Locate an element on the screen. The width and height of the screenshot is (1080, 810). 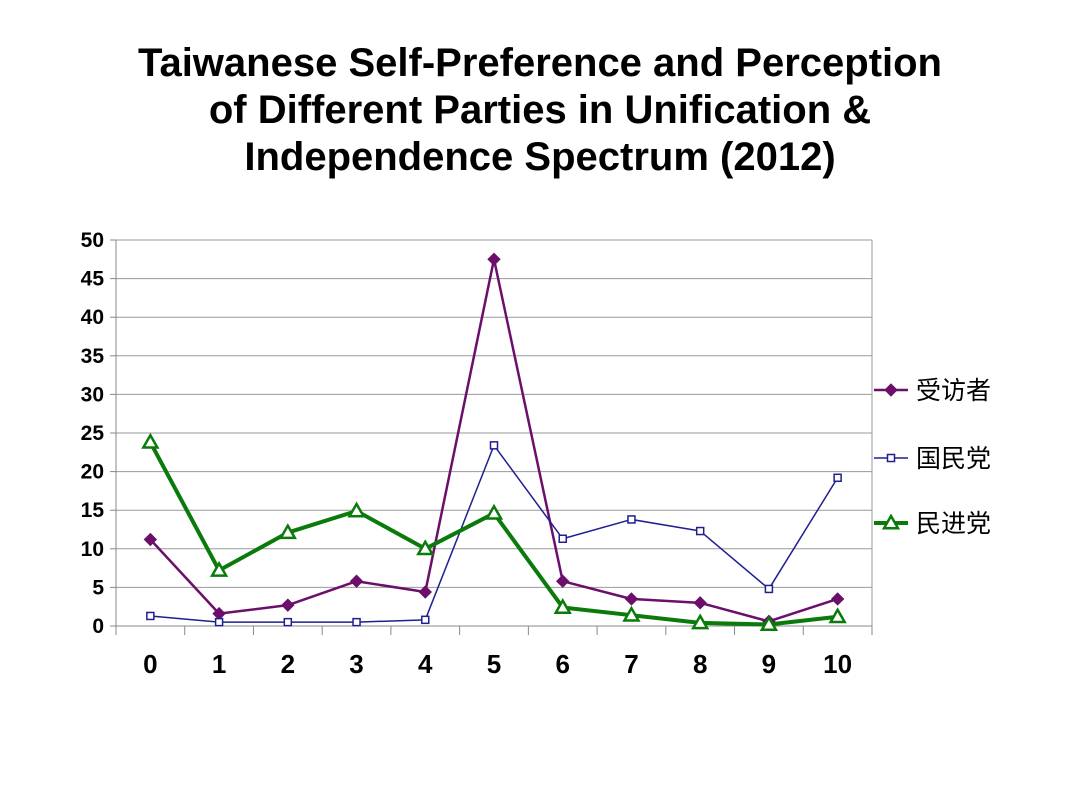
x-tick-label: 10 is located at coordinates (837, 664).